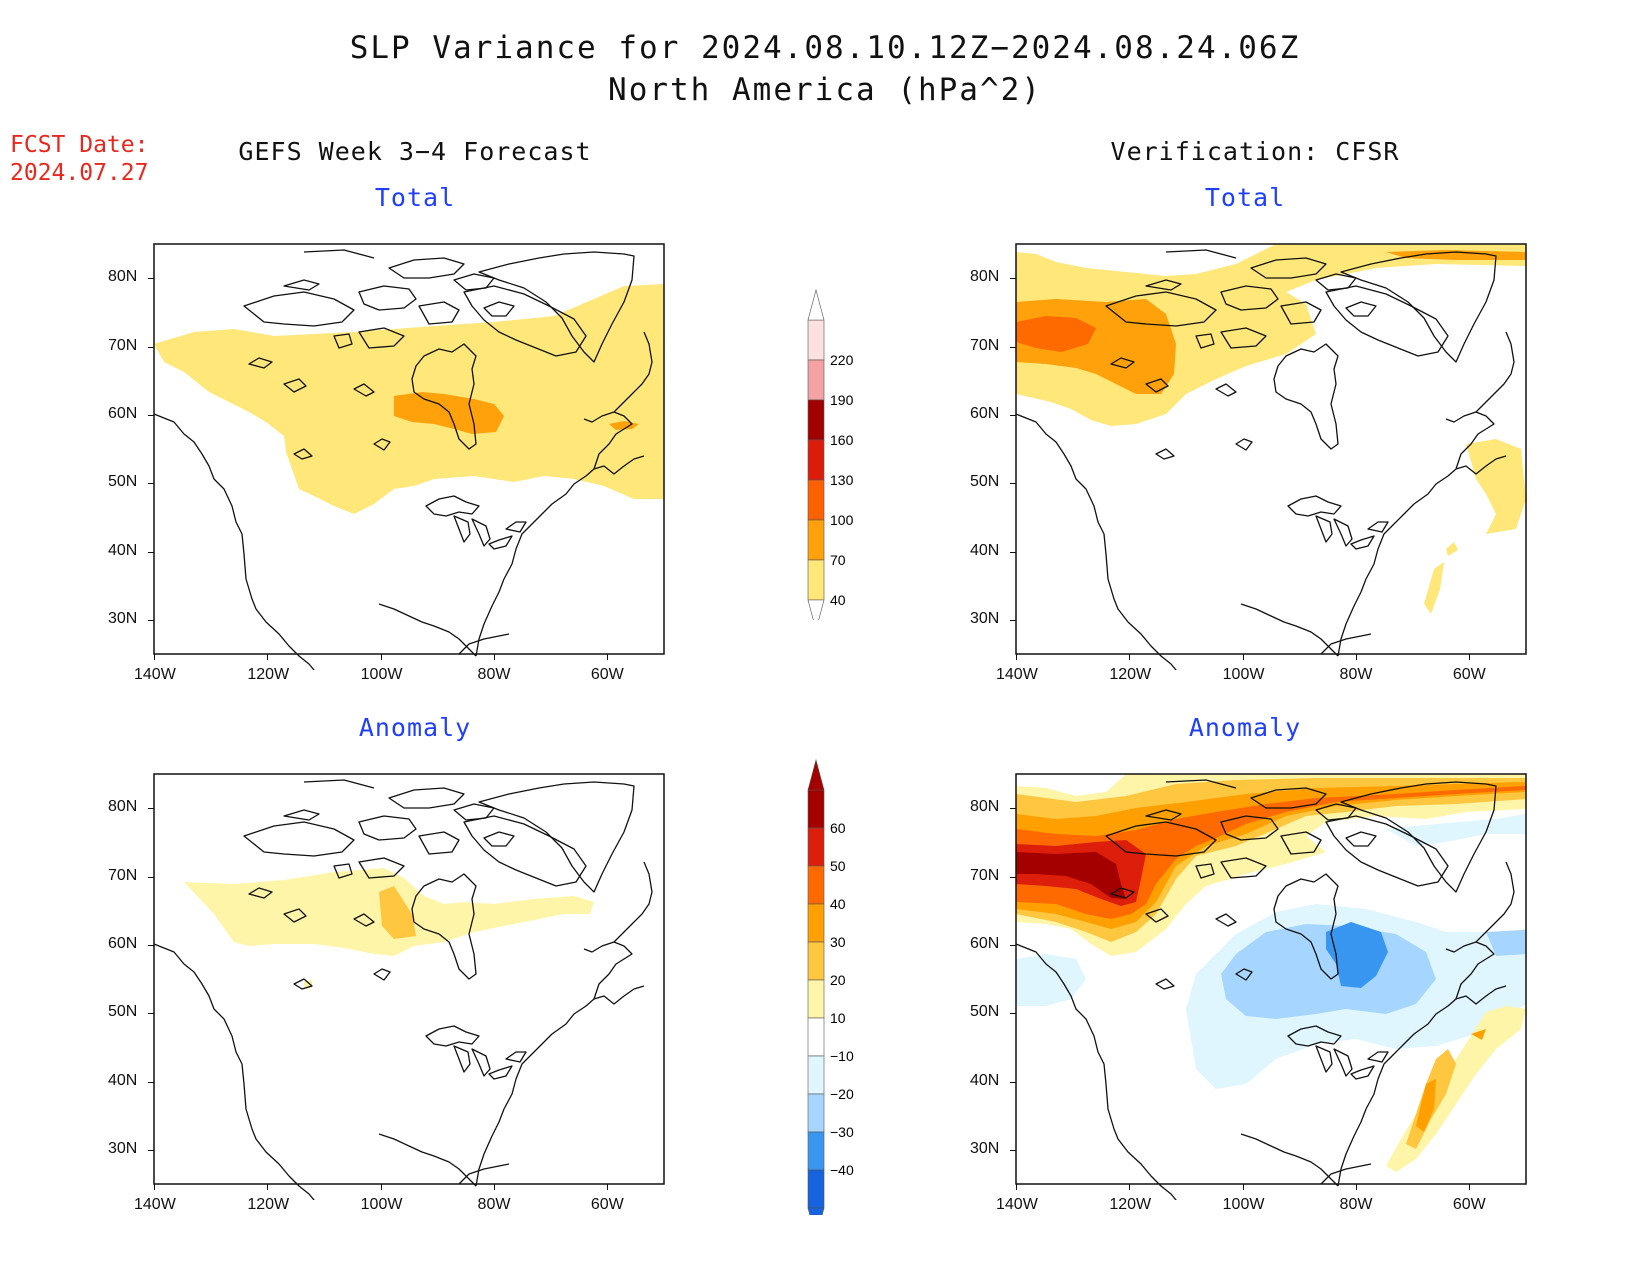 The width and height of the screenshot is (1650, 1275). Describe the element at coordinates (842, 520) in the screenshot. I see `colorbar-total-label: 100` at that location.